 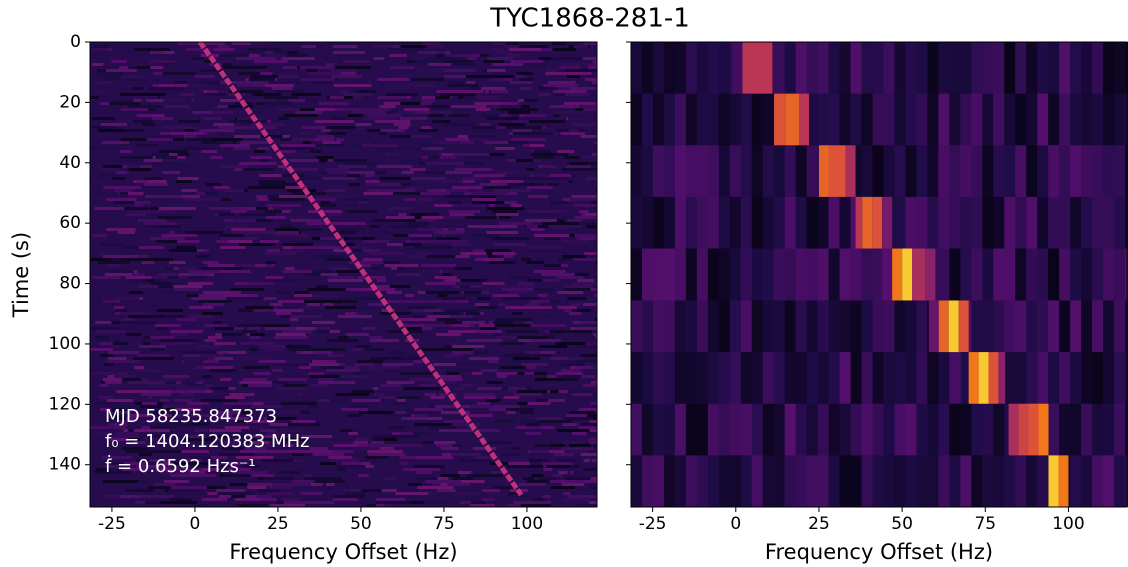 I want to click on y-tick-label: 40, so click(x=70, y=163).